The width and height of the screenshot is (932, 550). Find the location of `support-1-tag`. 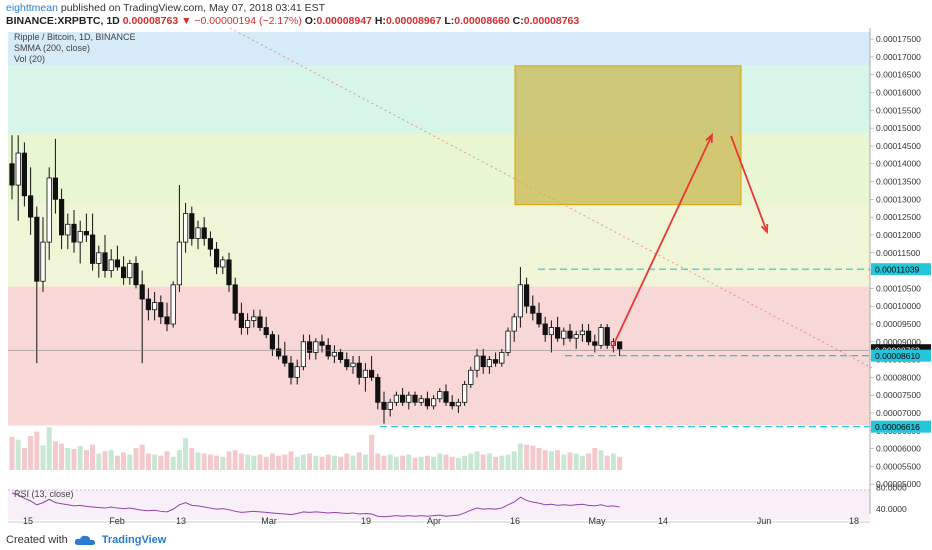

support-1-tag is located at coordinates (901, 355).